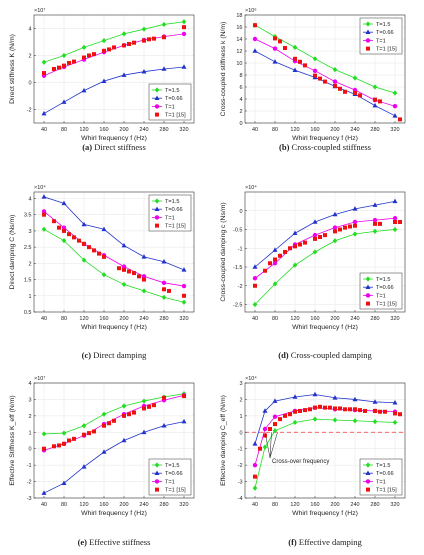 The height and width of the screenshot is (555, 424). What do you see at coordinates (292, 542) in the screenshot?
I see `caption-letter: (f)` at bounding box center [292, 542].